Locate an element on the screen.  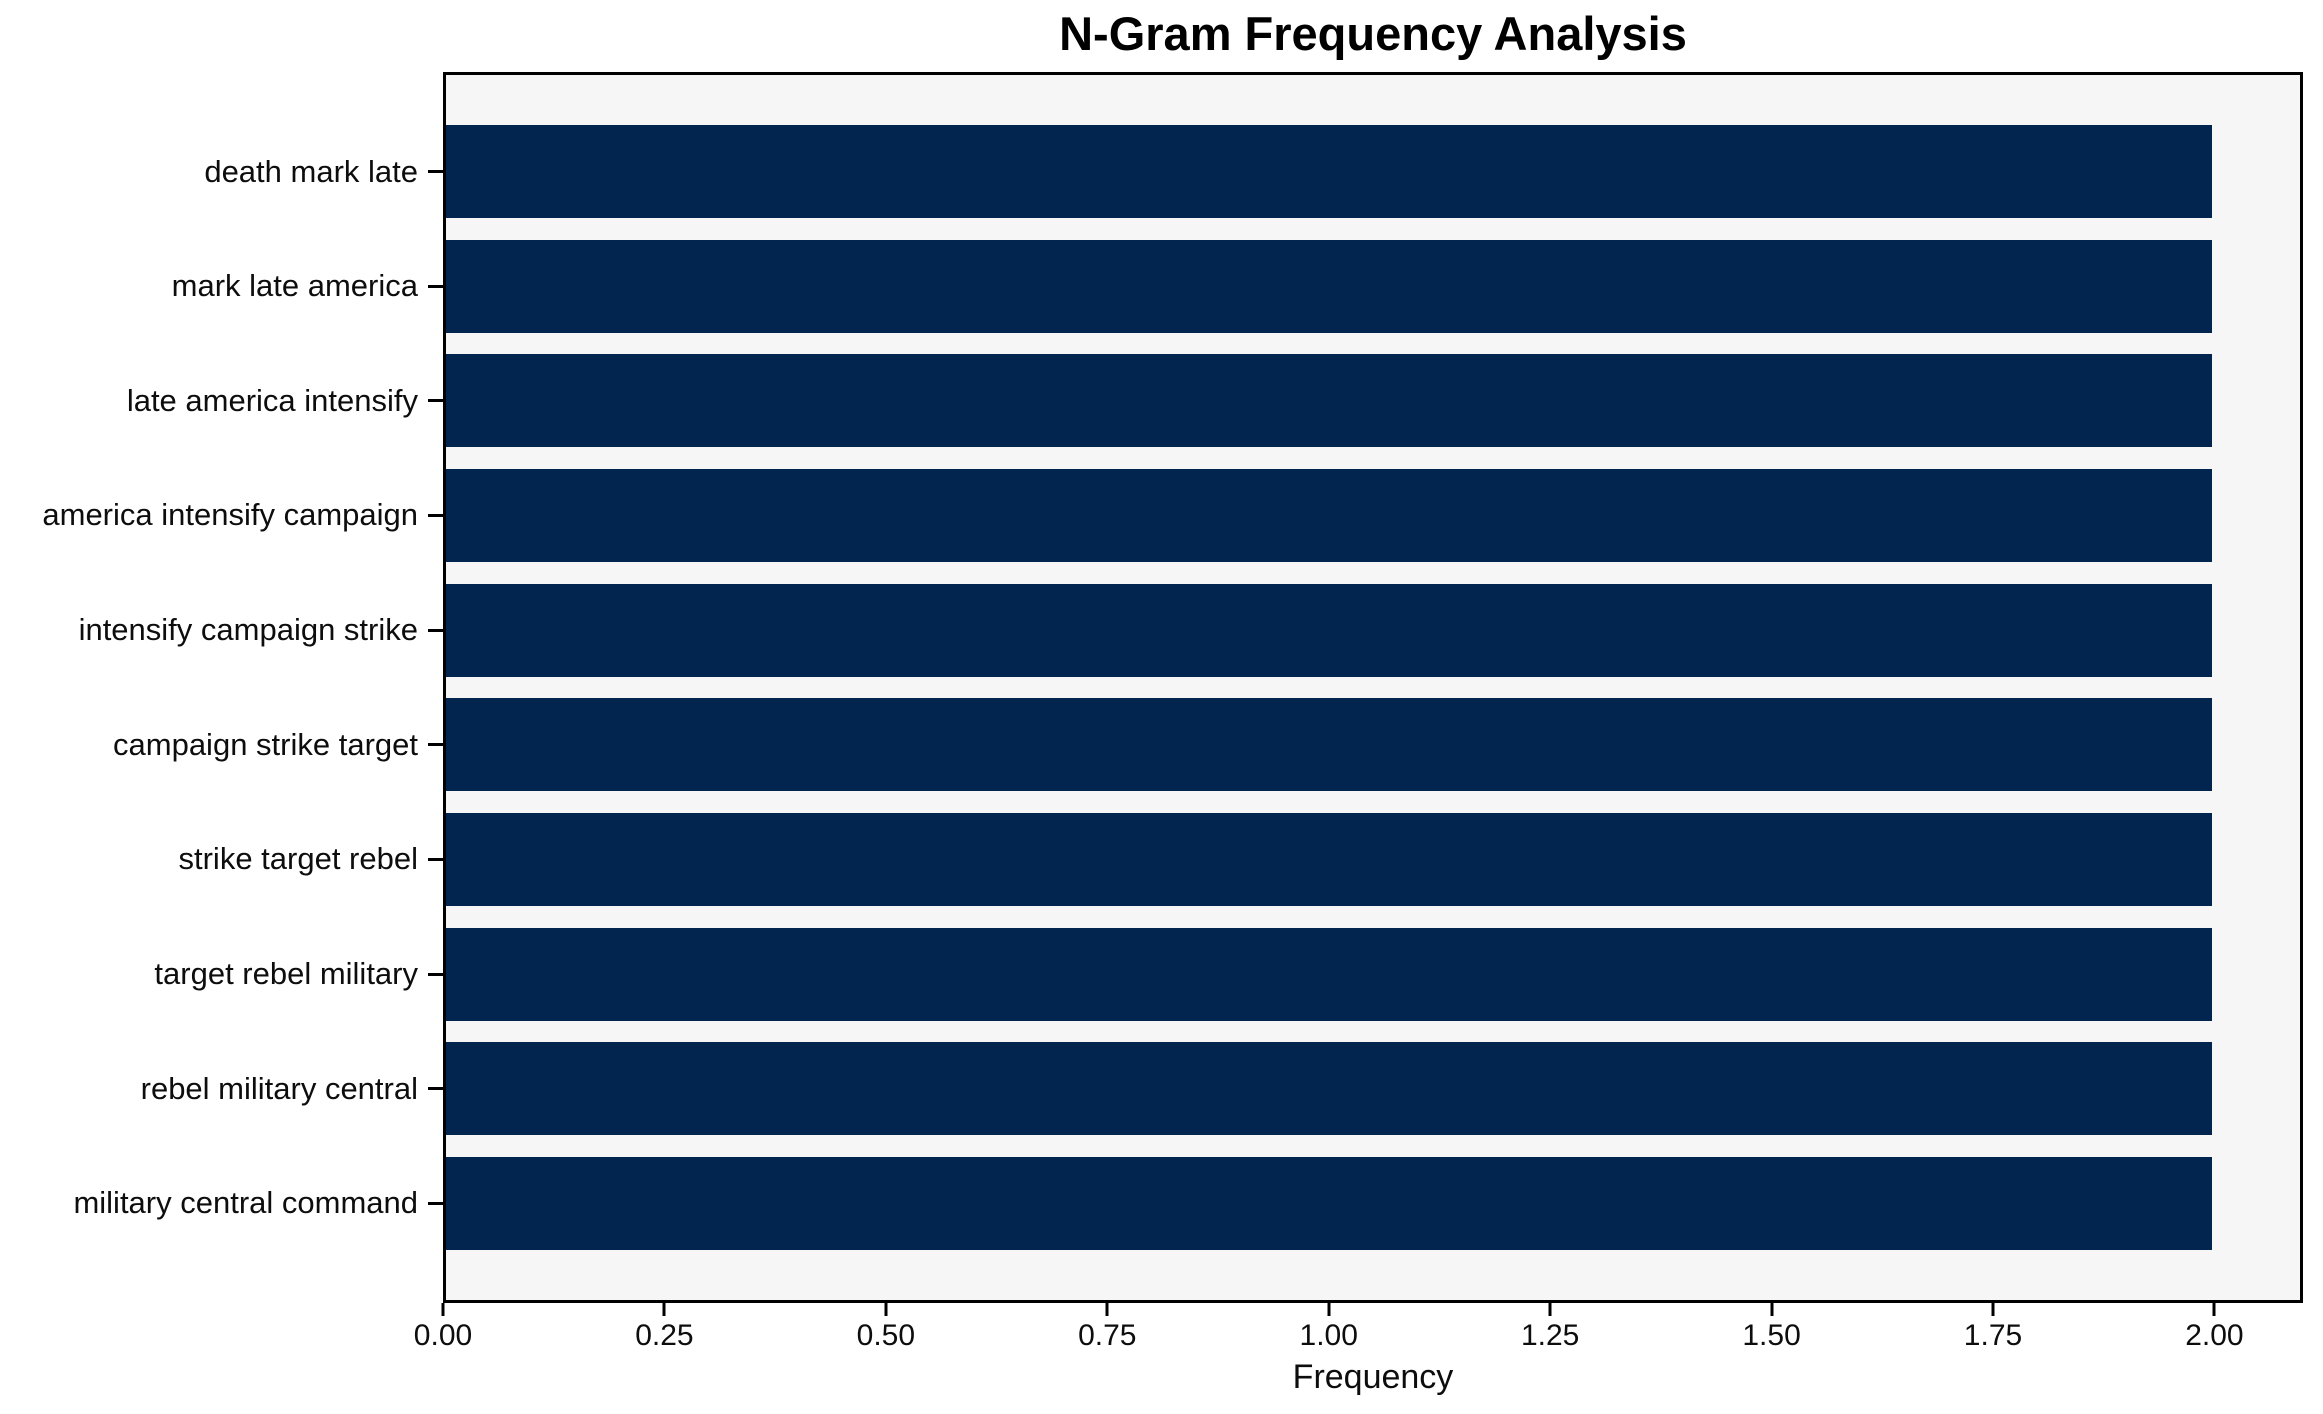
x-axis: 0.00 0.25 0.50 0.75 1.00 1.25 1.50 1.75 2.00 is located at coordinates (1358, 1338).